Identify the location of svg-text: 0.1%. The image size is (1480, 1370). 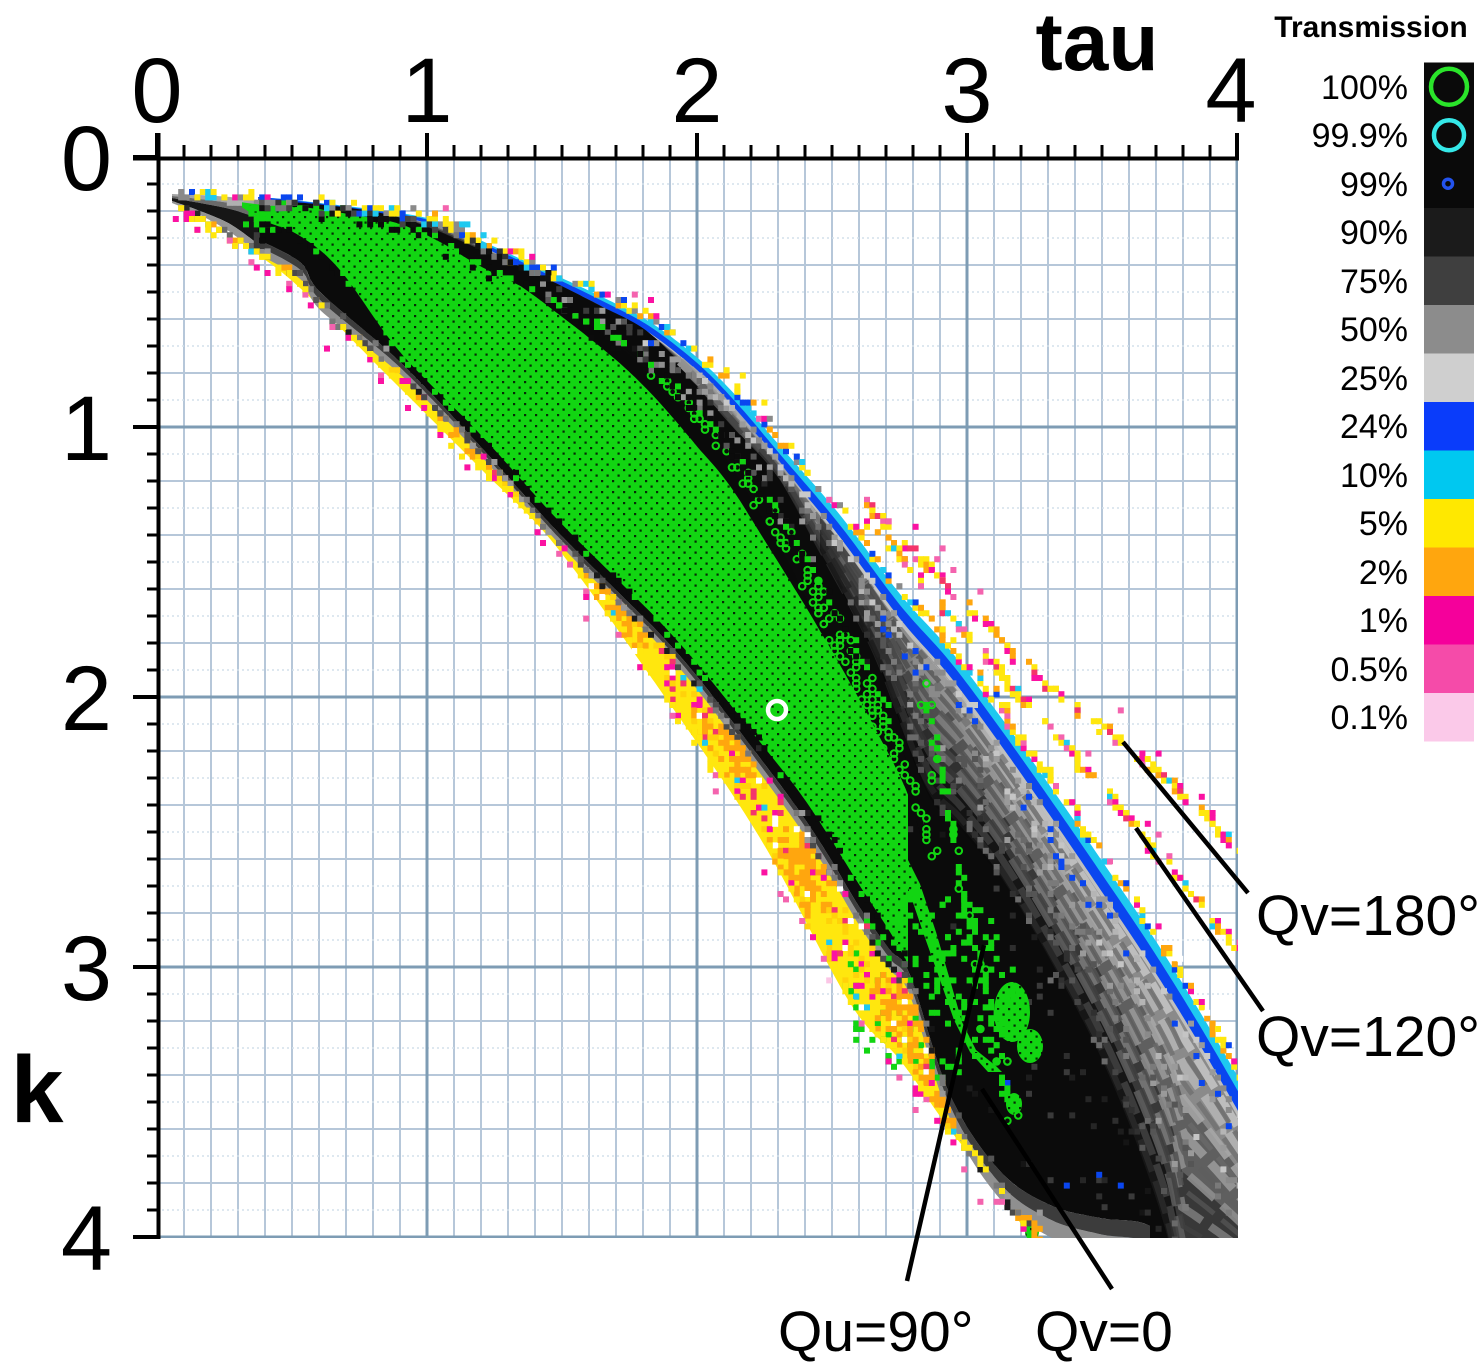
(1370, 718).